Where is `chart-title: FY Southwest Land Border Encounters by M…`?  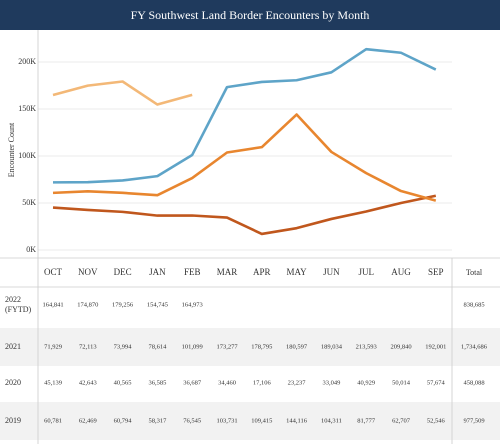
chart-title: FY Southwest Land Border Encounters by M… is located at coordinates (250, 15).